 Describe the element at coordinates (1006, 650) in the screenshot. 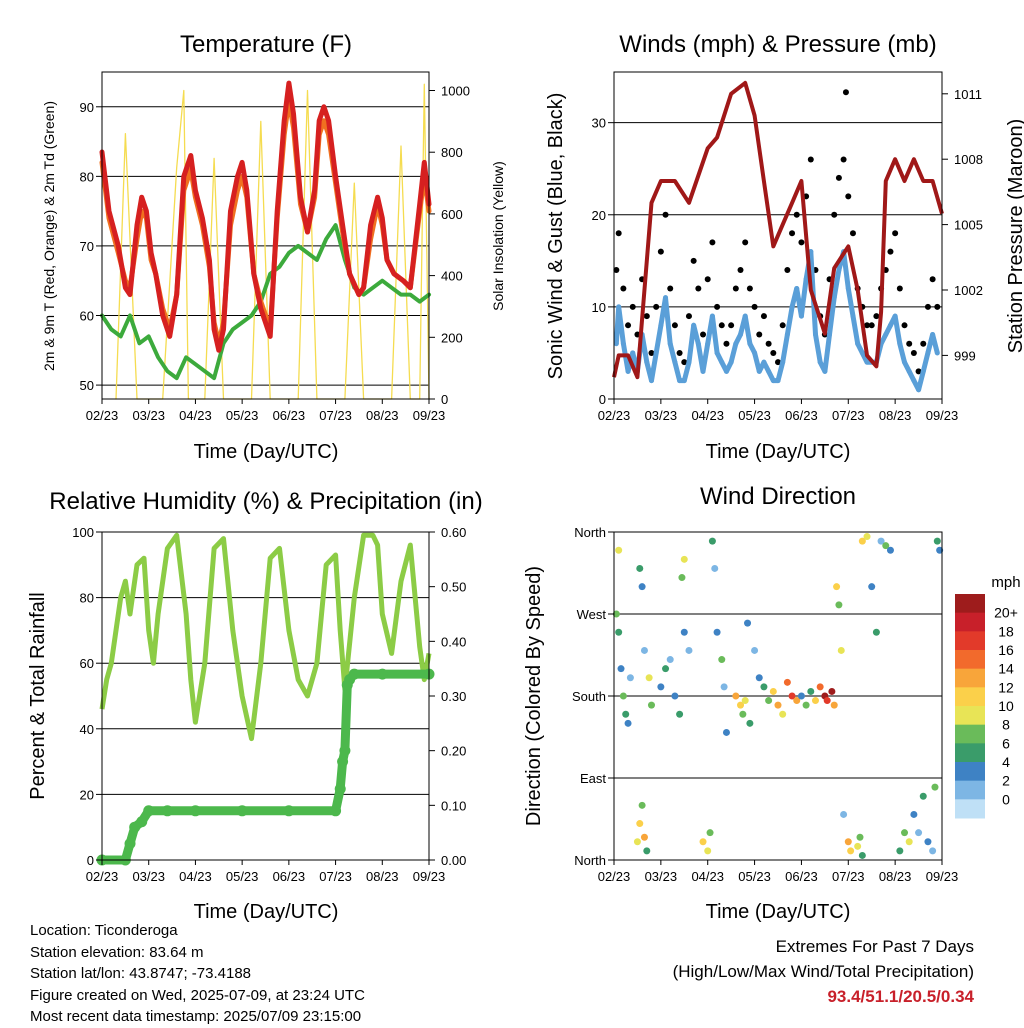

I see `colorbar-label: 16` at that location.